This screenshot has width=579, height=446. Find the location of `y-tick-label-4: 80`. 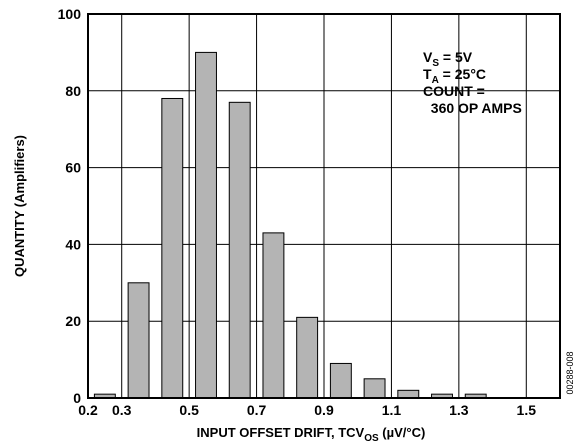

y-tick-label-4: 80 is located at coordinates (73, 91).